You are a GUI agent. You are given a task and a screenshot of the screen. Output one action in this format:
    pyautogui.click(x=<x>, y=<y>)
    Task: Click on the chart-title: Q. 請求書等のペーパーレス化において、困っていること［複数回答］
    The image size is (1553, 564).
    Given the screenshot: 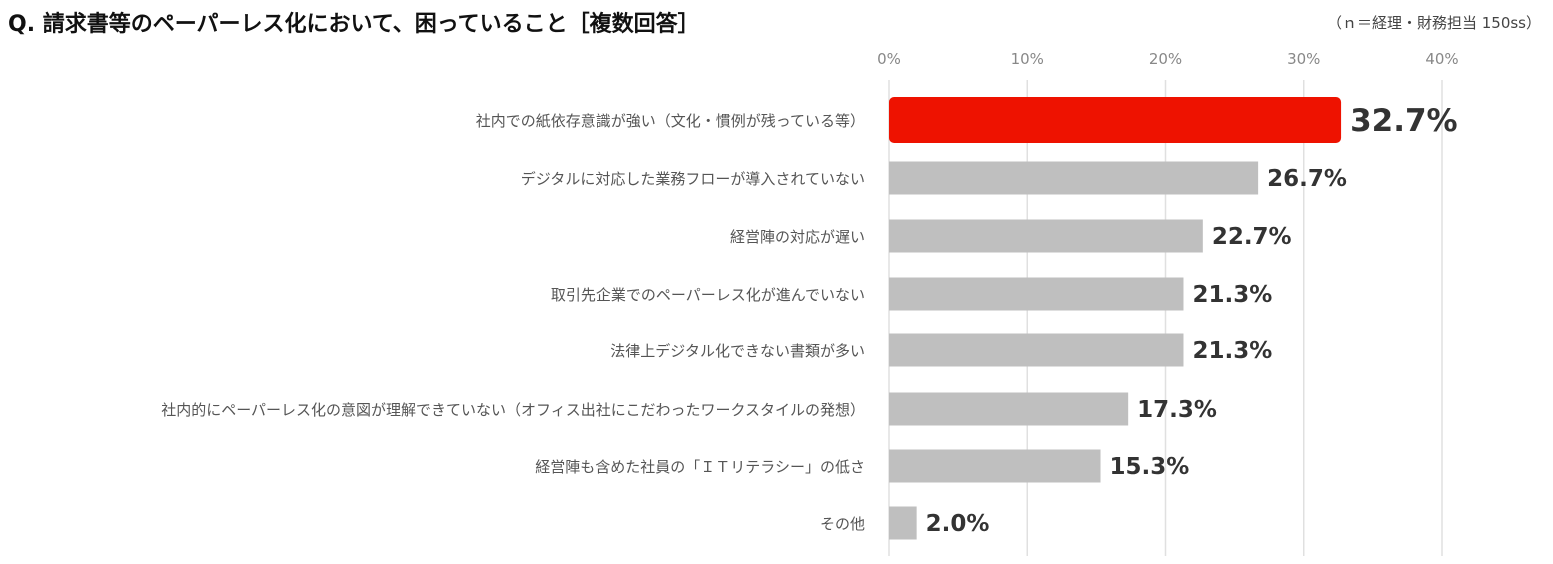 What is the action you would take?
    pyautogui.click(x=354, y=24)
    